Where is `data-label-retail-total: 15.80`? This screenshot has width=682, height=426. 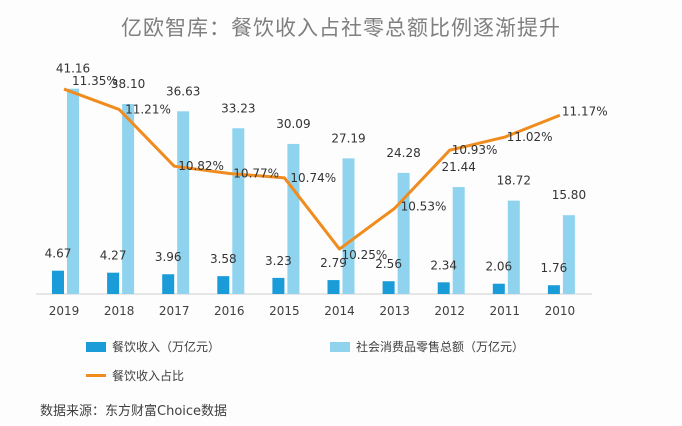
data-label-retail-total: 15.80 is located at coordinates (569, 195).